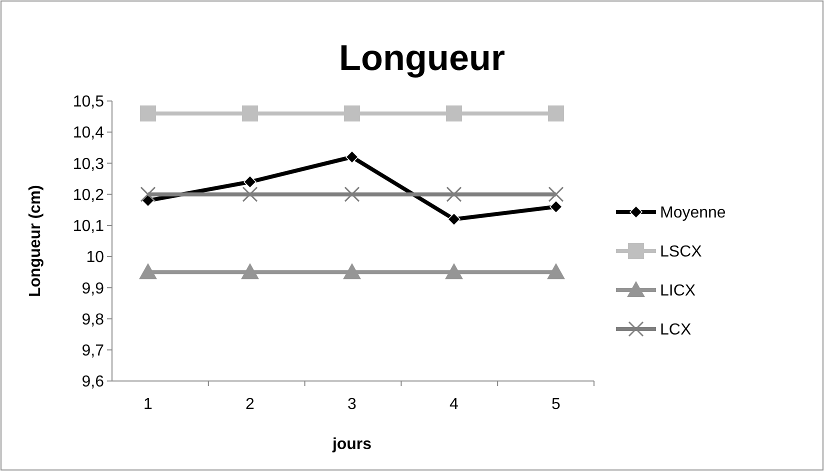 The width and height of the screenshot is (824, 471). I want to click on x-axis-title: jours, so click(351, 444).